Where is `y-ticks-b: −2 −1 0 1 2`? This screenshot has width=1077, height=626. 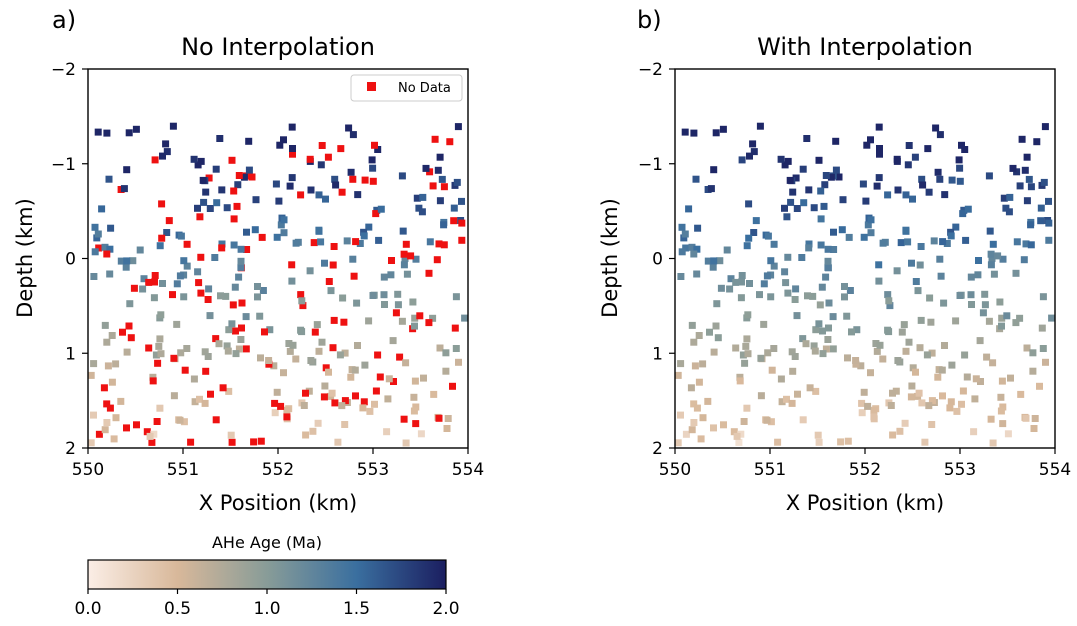
y-ticks-b: −2 −1 0 1 2 is located at coordinates (656, 259).